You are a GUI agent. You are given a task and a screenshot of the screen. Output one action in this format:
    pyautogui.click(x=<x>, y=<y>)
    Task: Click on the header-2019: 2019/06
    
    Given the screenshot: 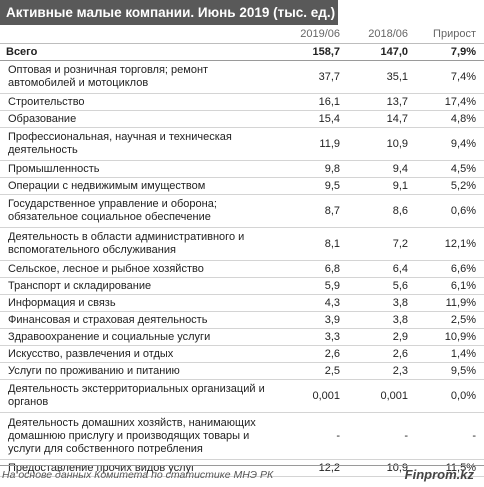 What is the action you would take?
    pyautogui.click(x=314, y=34)
    